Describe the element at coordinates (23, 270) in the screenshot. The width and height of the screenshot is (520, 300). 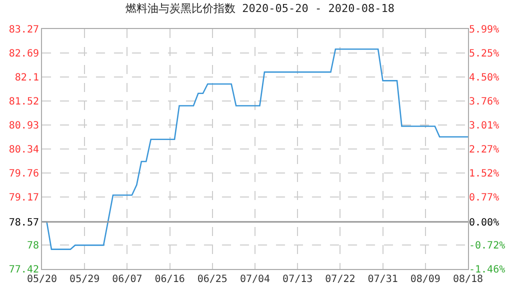
I see `y-tick-label: 77.42` at that location.